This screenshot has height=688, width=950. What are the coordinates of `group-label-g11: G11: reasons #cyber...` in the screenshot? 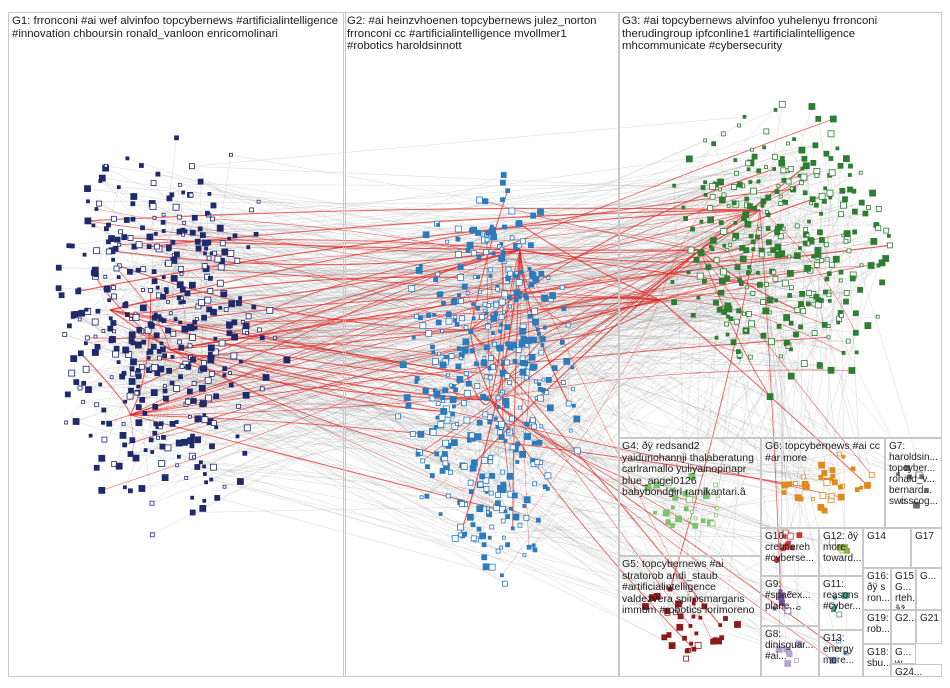 It's located at (842, 595).